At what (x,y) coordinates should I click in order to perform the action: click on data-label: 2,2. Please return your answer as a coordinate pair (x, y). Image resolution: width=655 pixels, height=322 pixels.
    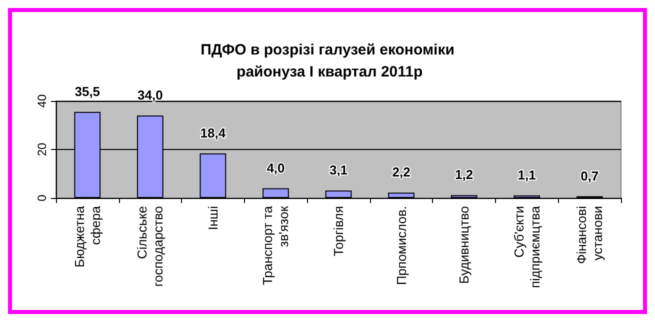
    Looking at the image, I should click on (401, 172).